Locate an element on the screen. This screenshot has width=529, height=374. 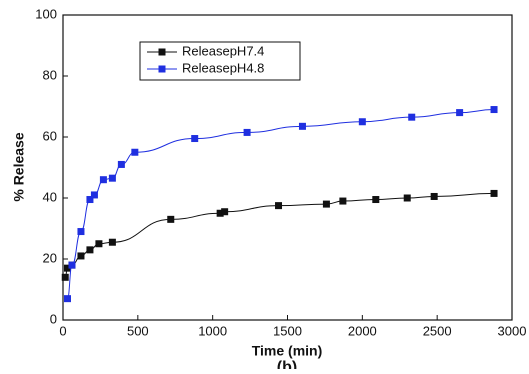
x-tick-label: 500 is located at coordinates (138, 330).